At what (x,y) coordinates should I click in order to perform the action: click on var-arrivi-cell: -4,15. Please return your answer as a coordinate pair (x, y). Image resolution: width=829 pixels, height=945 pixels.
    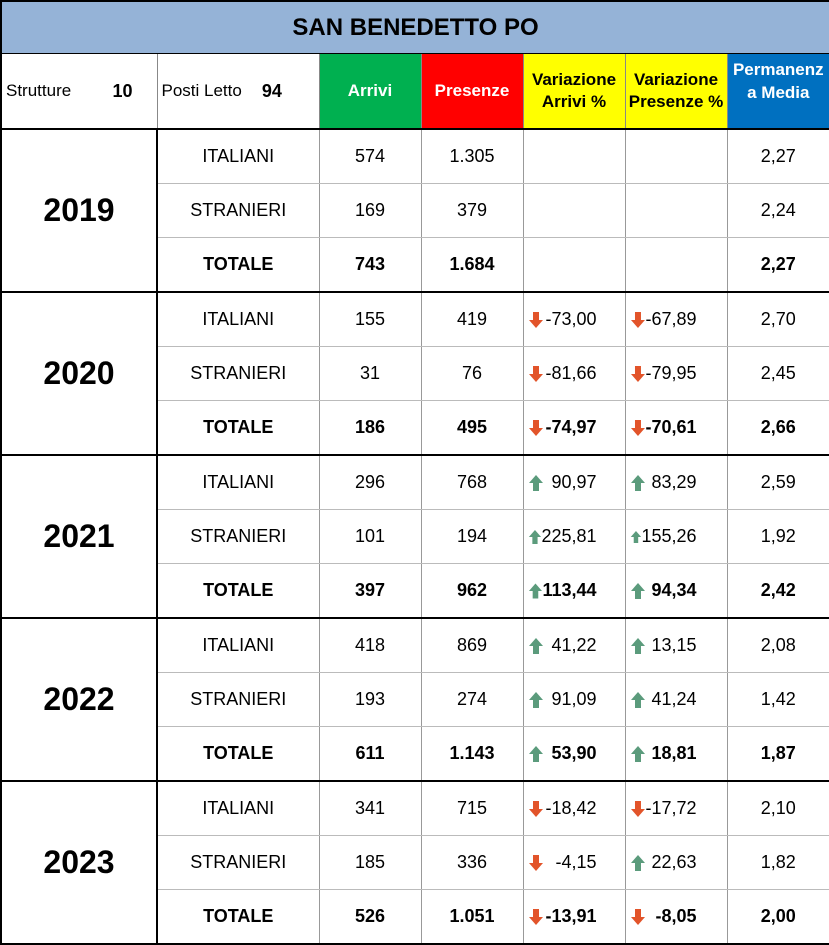
    Looking at the image, I should click on (574, 863).